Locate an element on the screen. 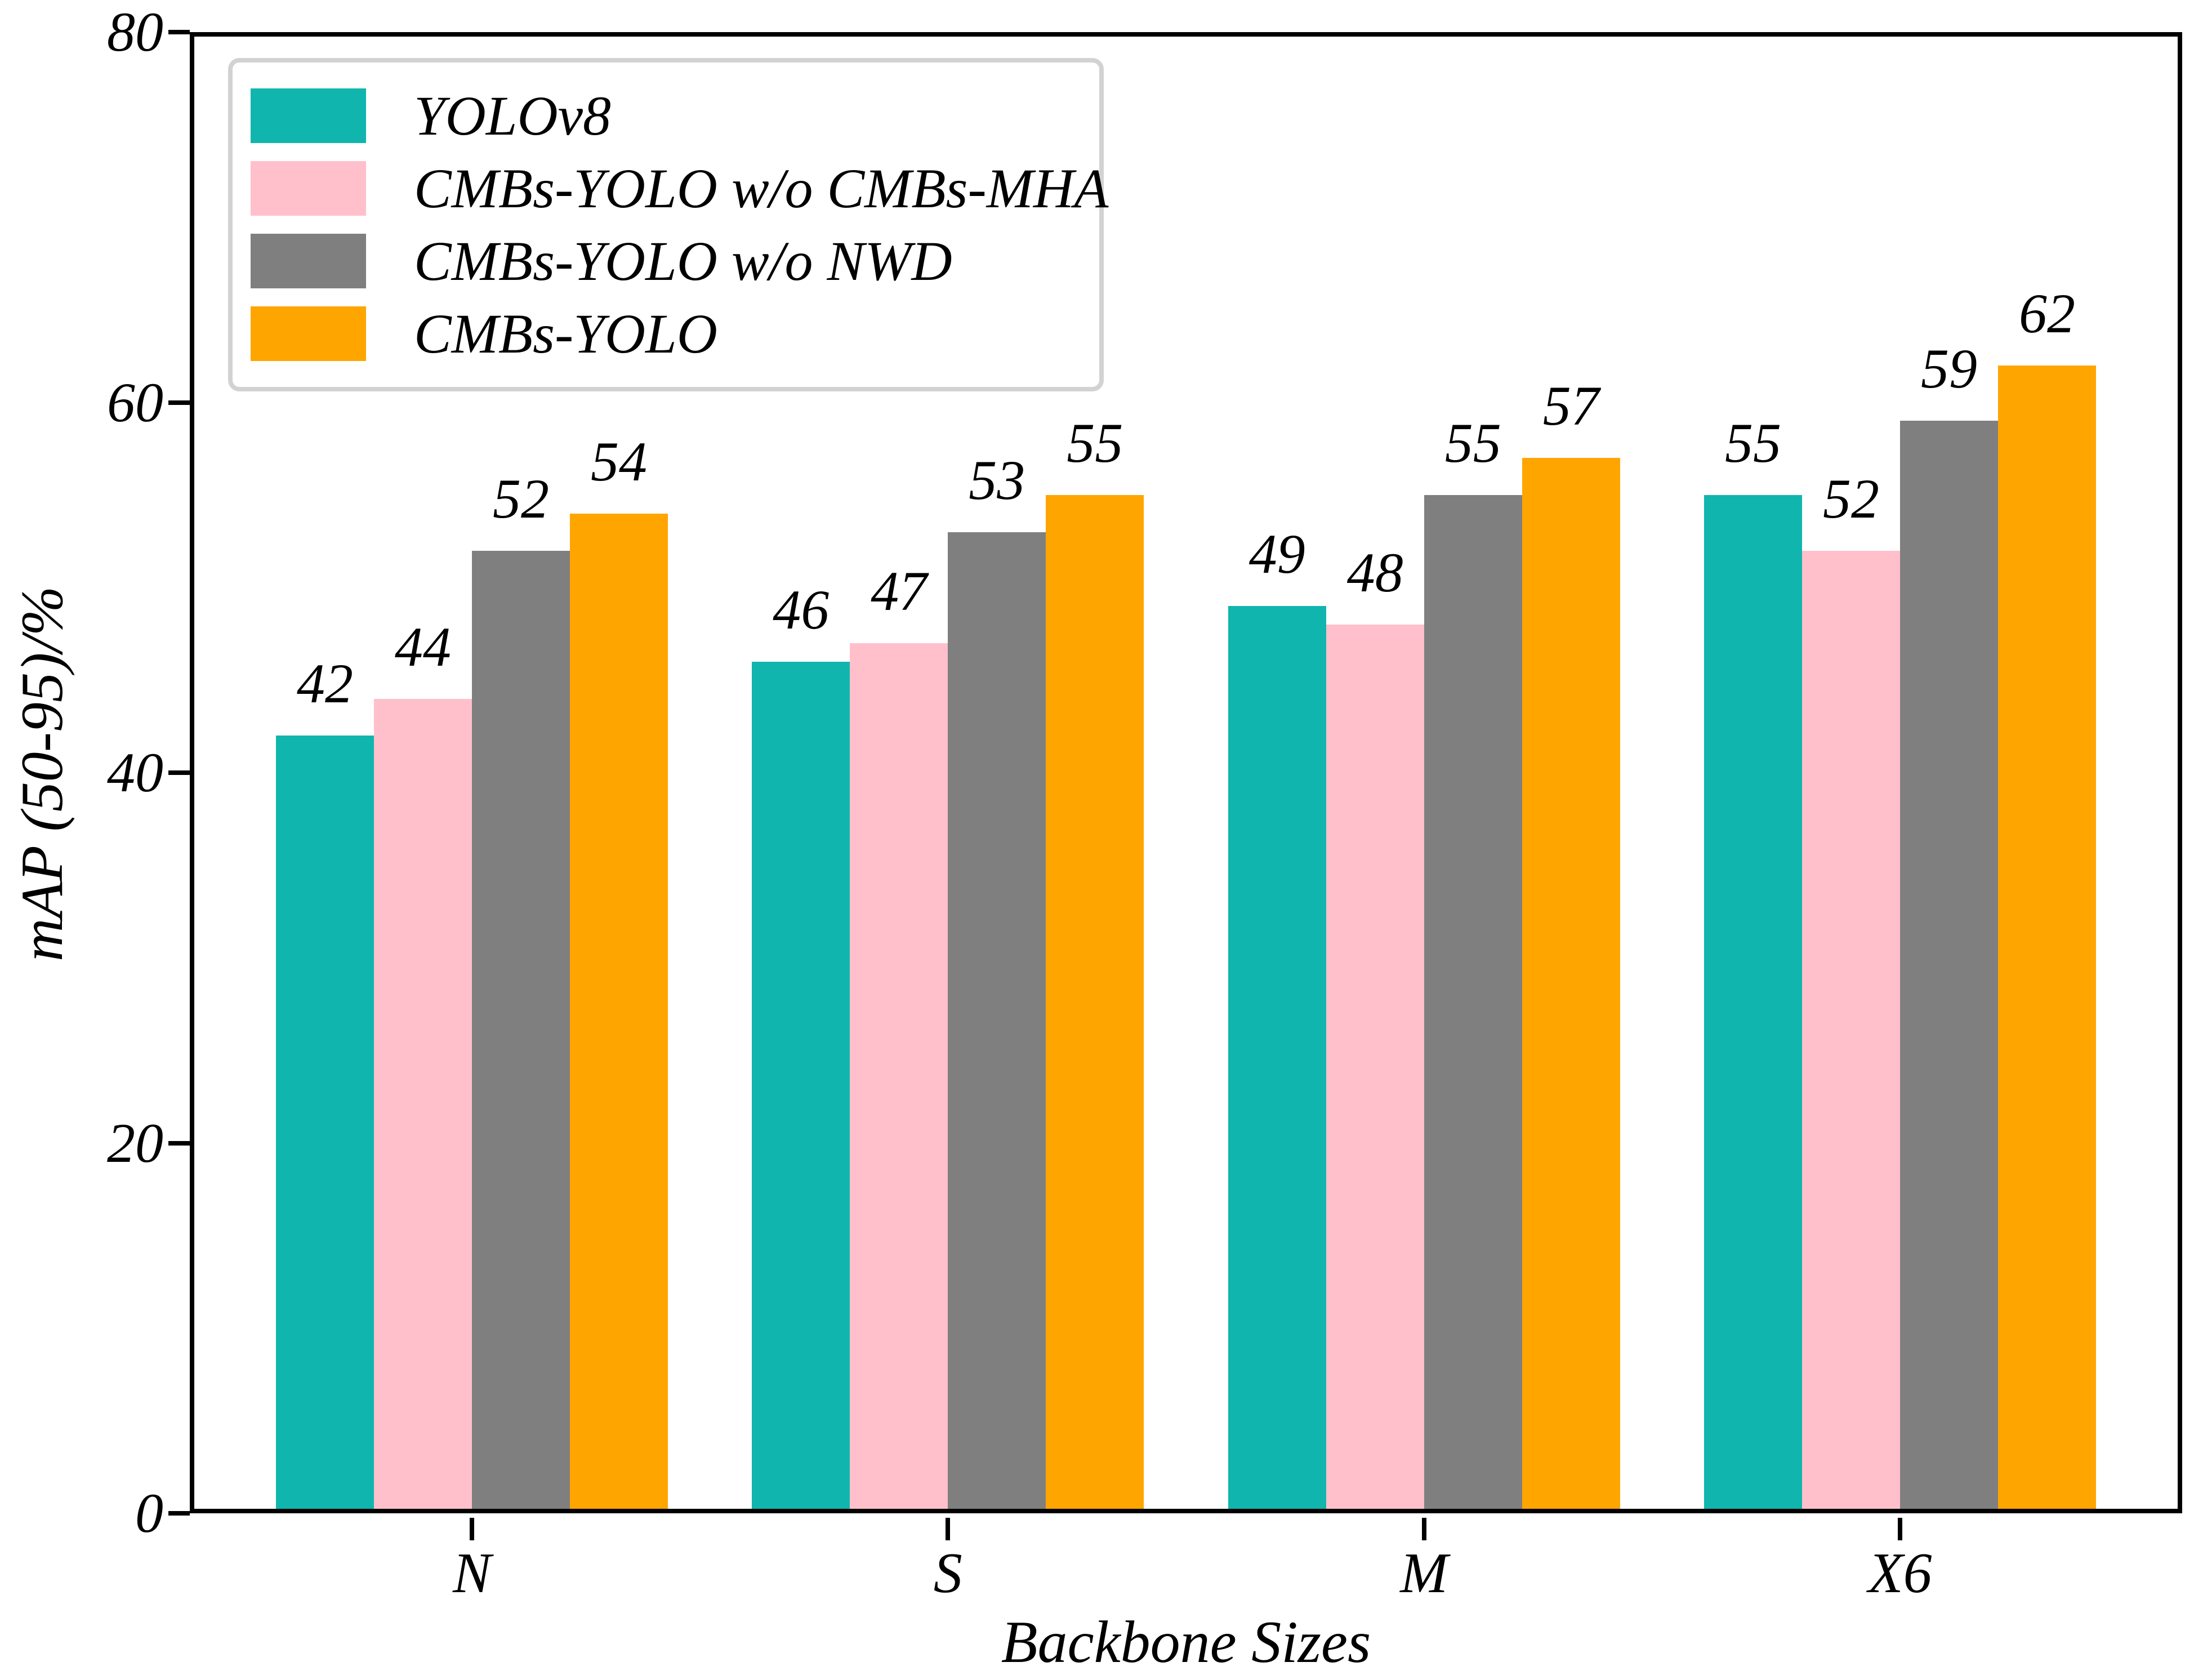 This screenshot has width=2194, height=1680. bar-CMBs-YOLO-w/o-NWD-N is located at coordinates (521, 1031).